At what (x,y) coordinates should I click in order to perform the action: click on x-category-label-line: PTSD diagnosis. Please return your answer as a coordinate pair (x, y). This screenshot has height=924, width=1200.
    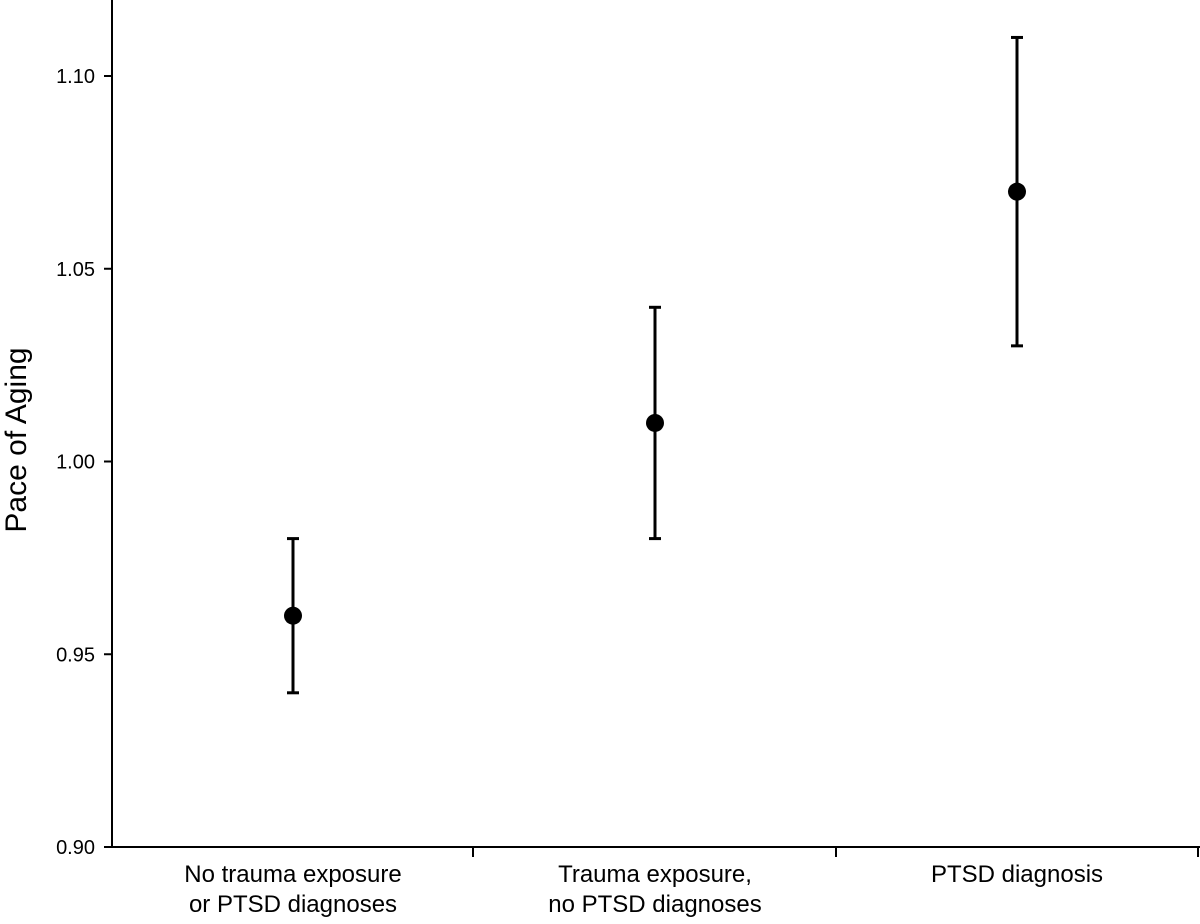
    Looking at the image, I should click on (1017, 874).